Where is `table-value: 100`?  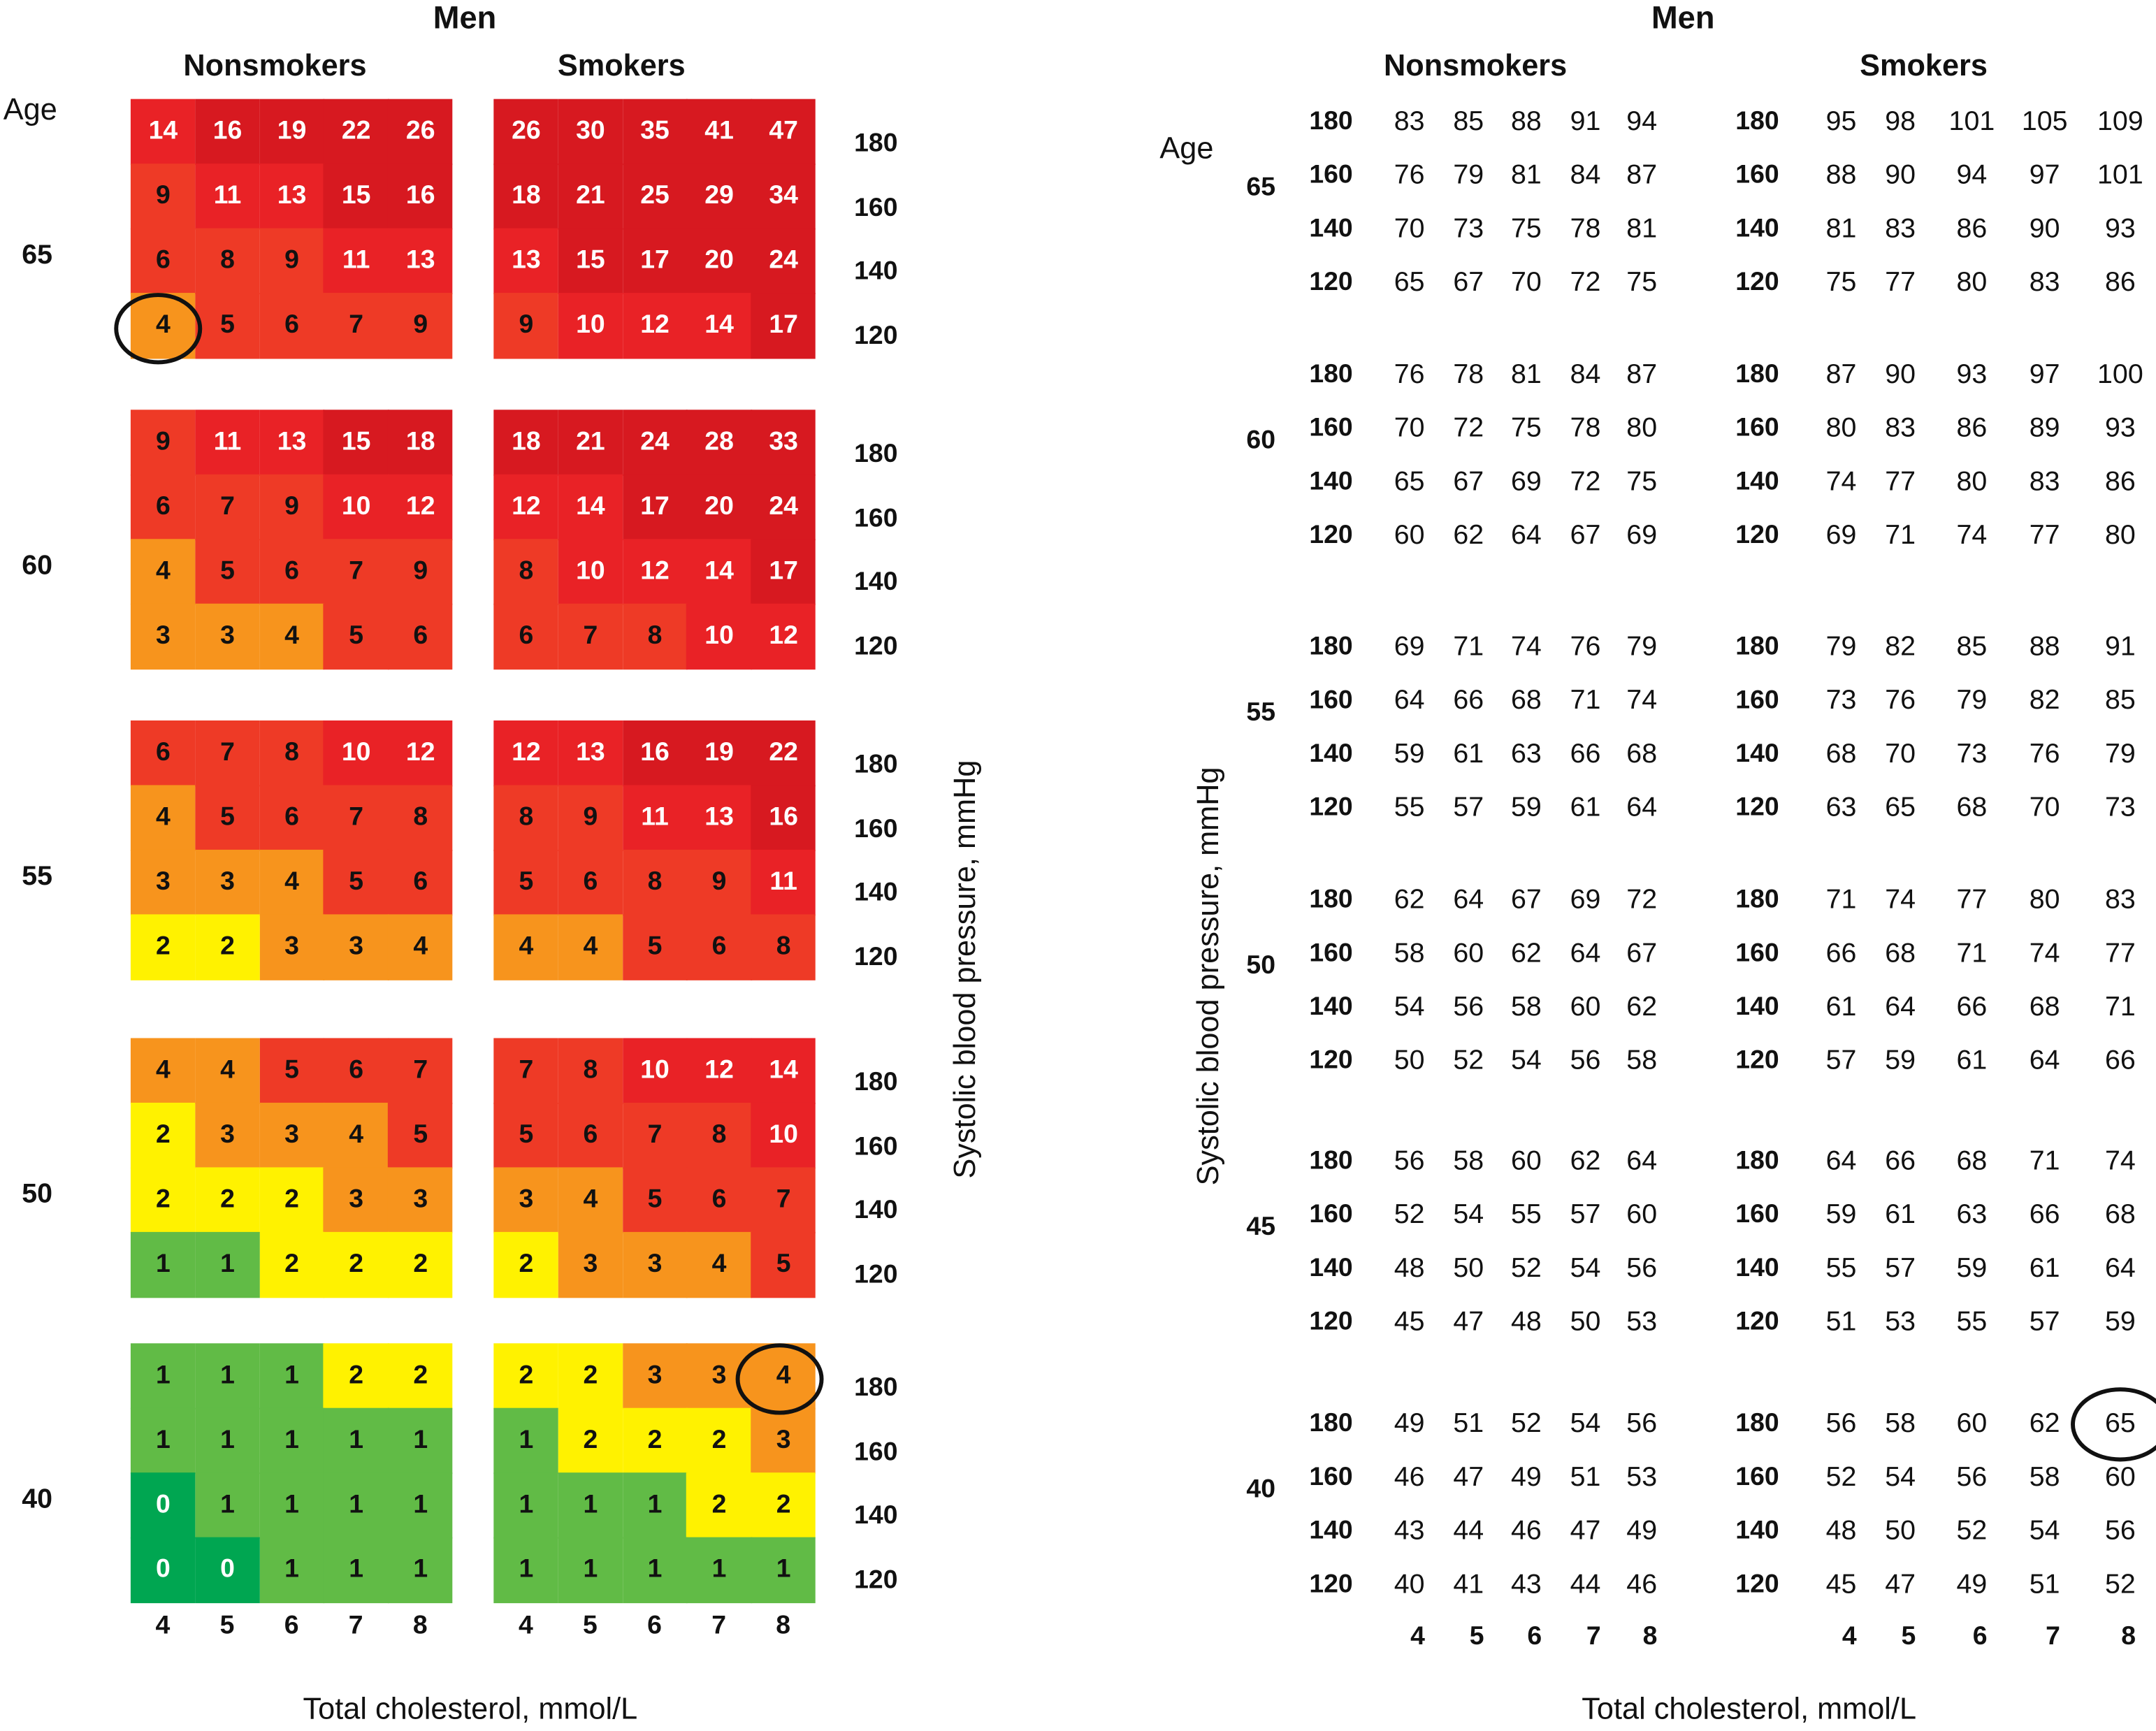
table-value: 100 is located at coordinates (2120, 374).